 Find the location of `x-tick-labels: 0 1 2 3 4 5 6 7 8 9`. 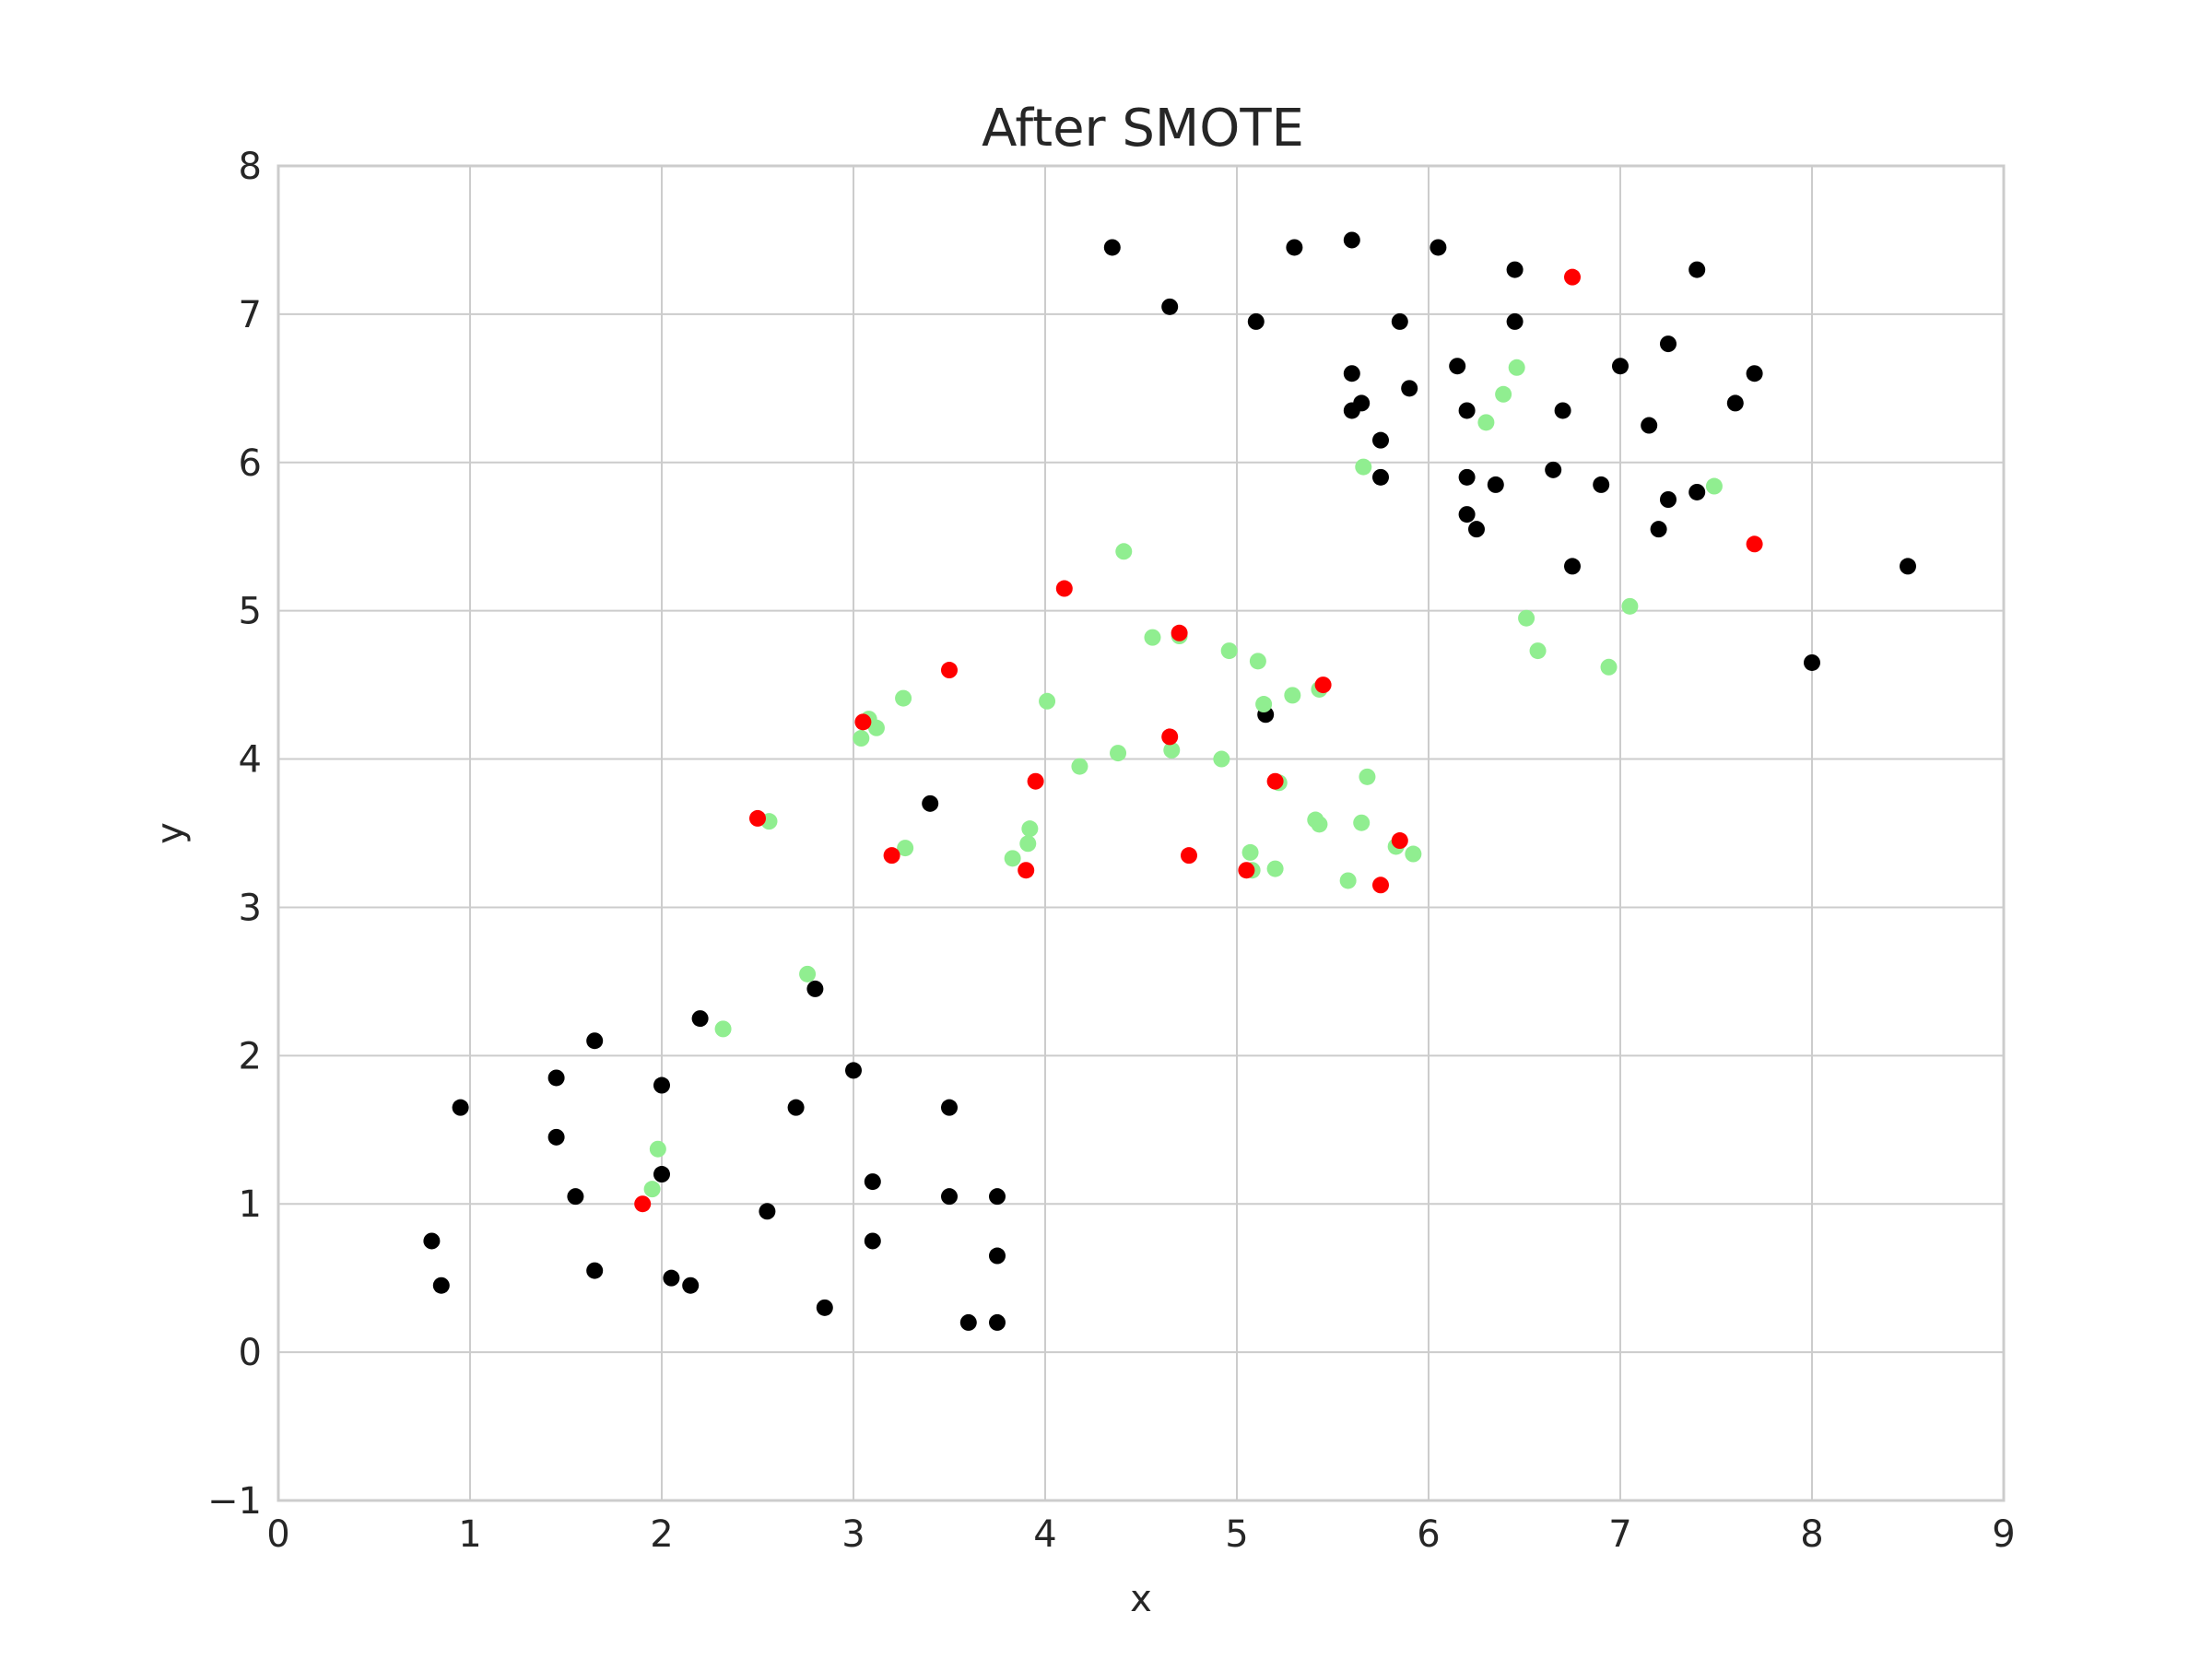

x-tick-labels: 0 1 2 3 4 5 6 7 8 9 is located at coordinates (1140, 1534).